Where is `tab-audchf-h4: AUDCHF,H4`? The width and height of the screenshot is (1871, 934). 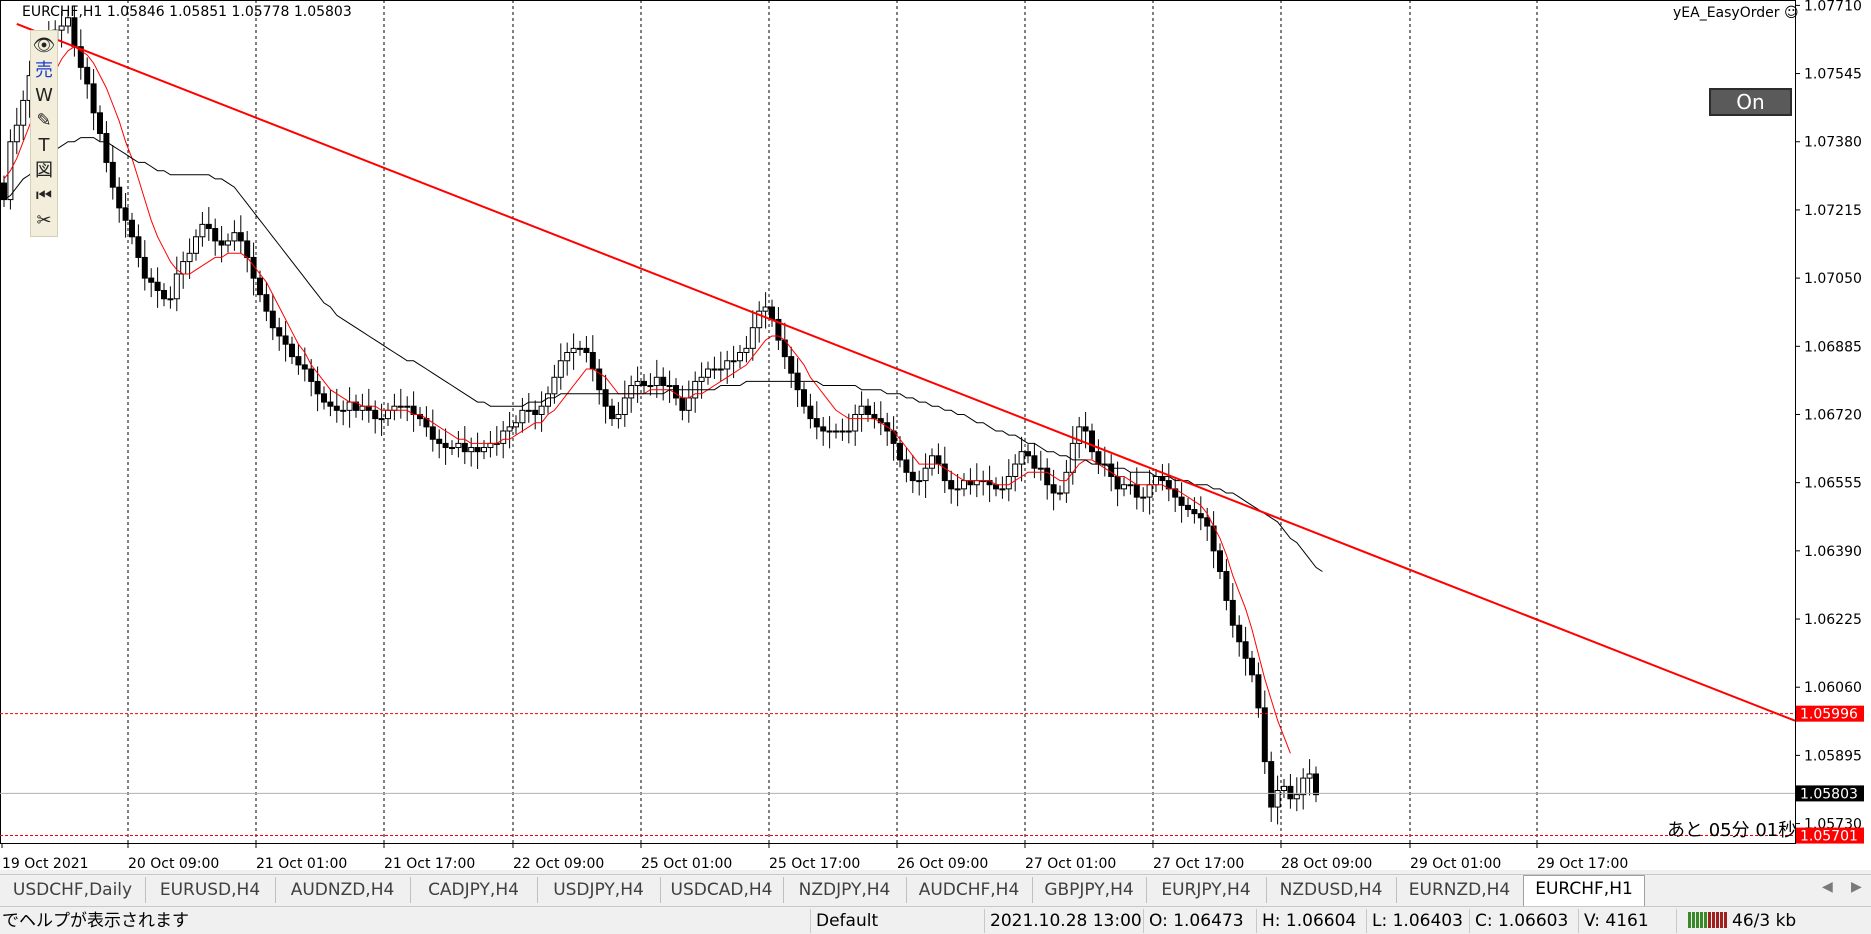
tab-audchf-h4: AUDCHF,H4 is located at coordinates (969, 890).